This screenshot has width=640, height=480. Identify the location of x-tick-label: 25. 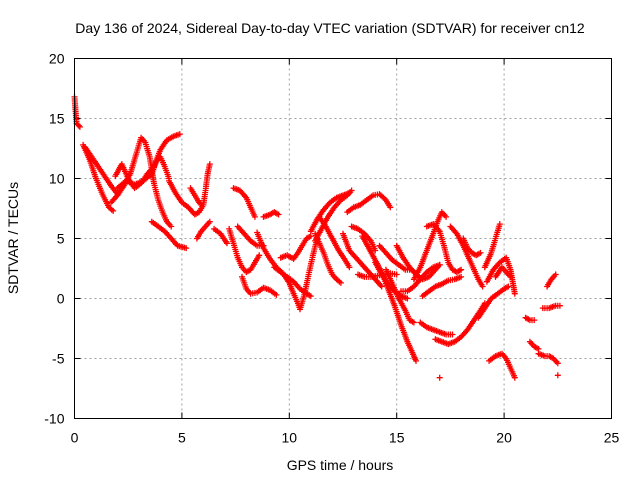
(612, 438).